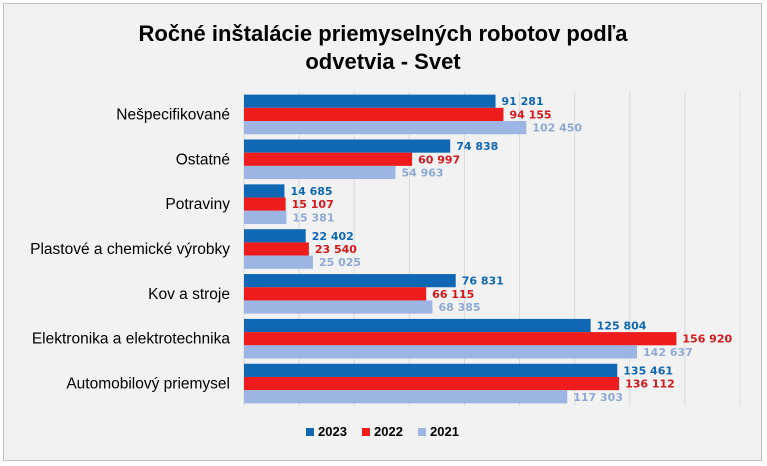 The width and height of the screenshot is (767, 466). What do you see at coordinates (557, 128) in the screenshot?
I see `data-label-2021: 102 450` at bounding box center [557, 128].